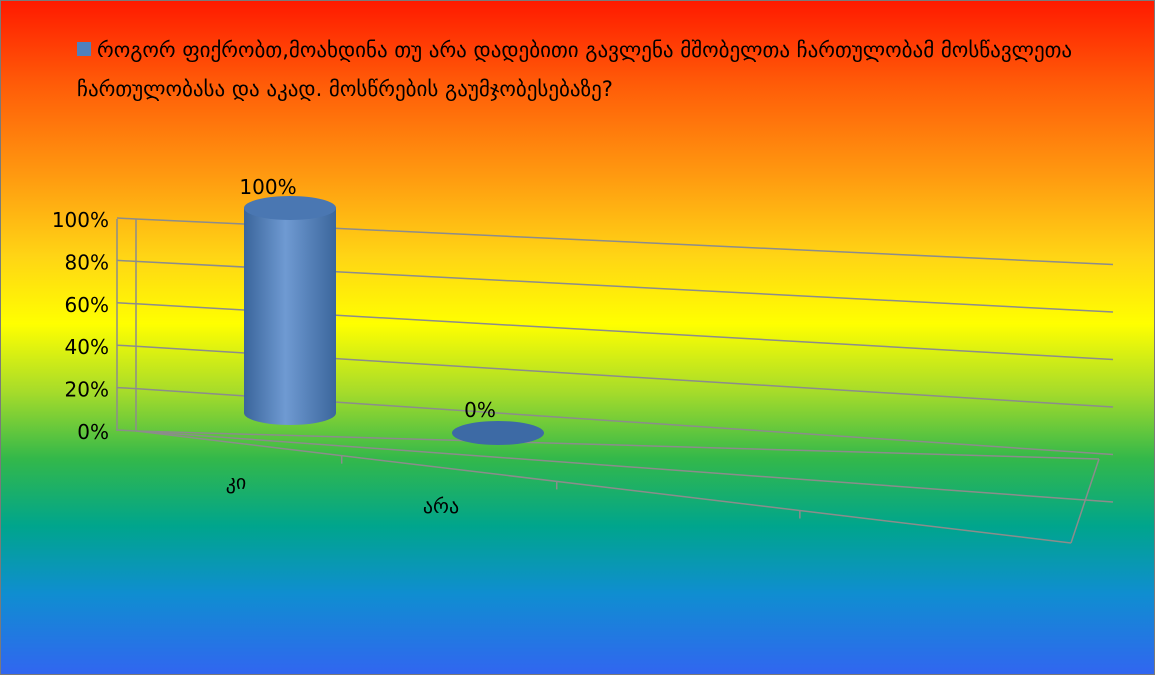 This screenshot has height=676, width=1155. Describe the element at coordinates (236, 482) in the screenshot. I see `x-tick-label: კი` at that location.